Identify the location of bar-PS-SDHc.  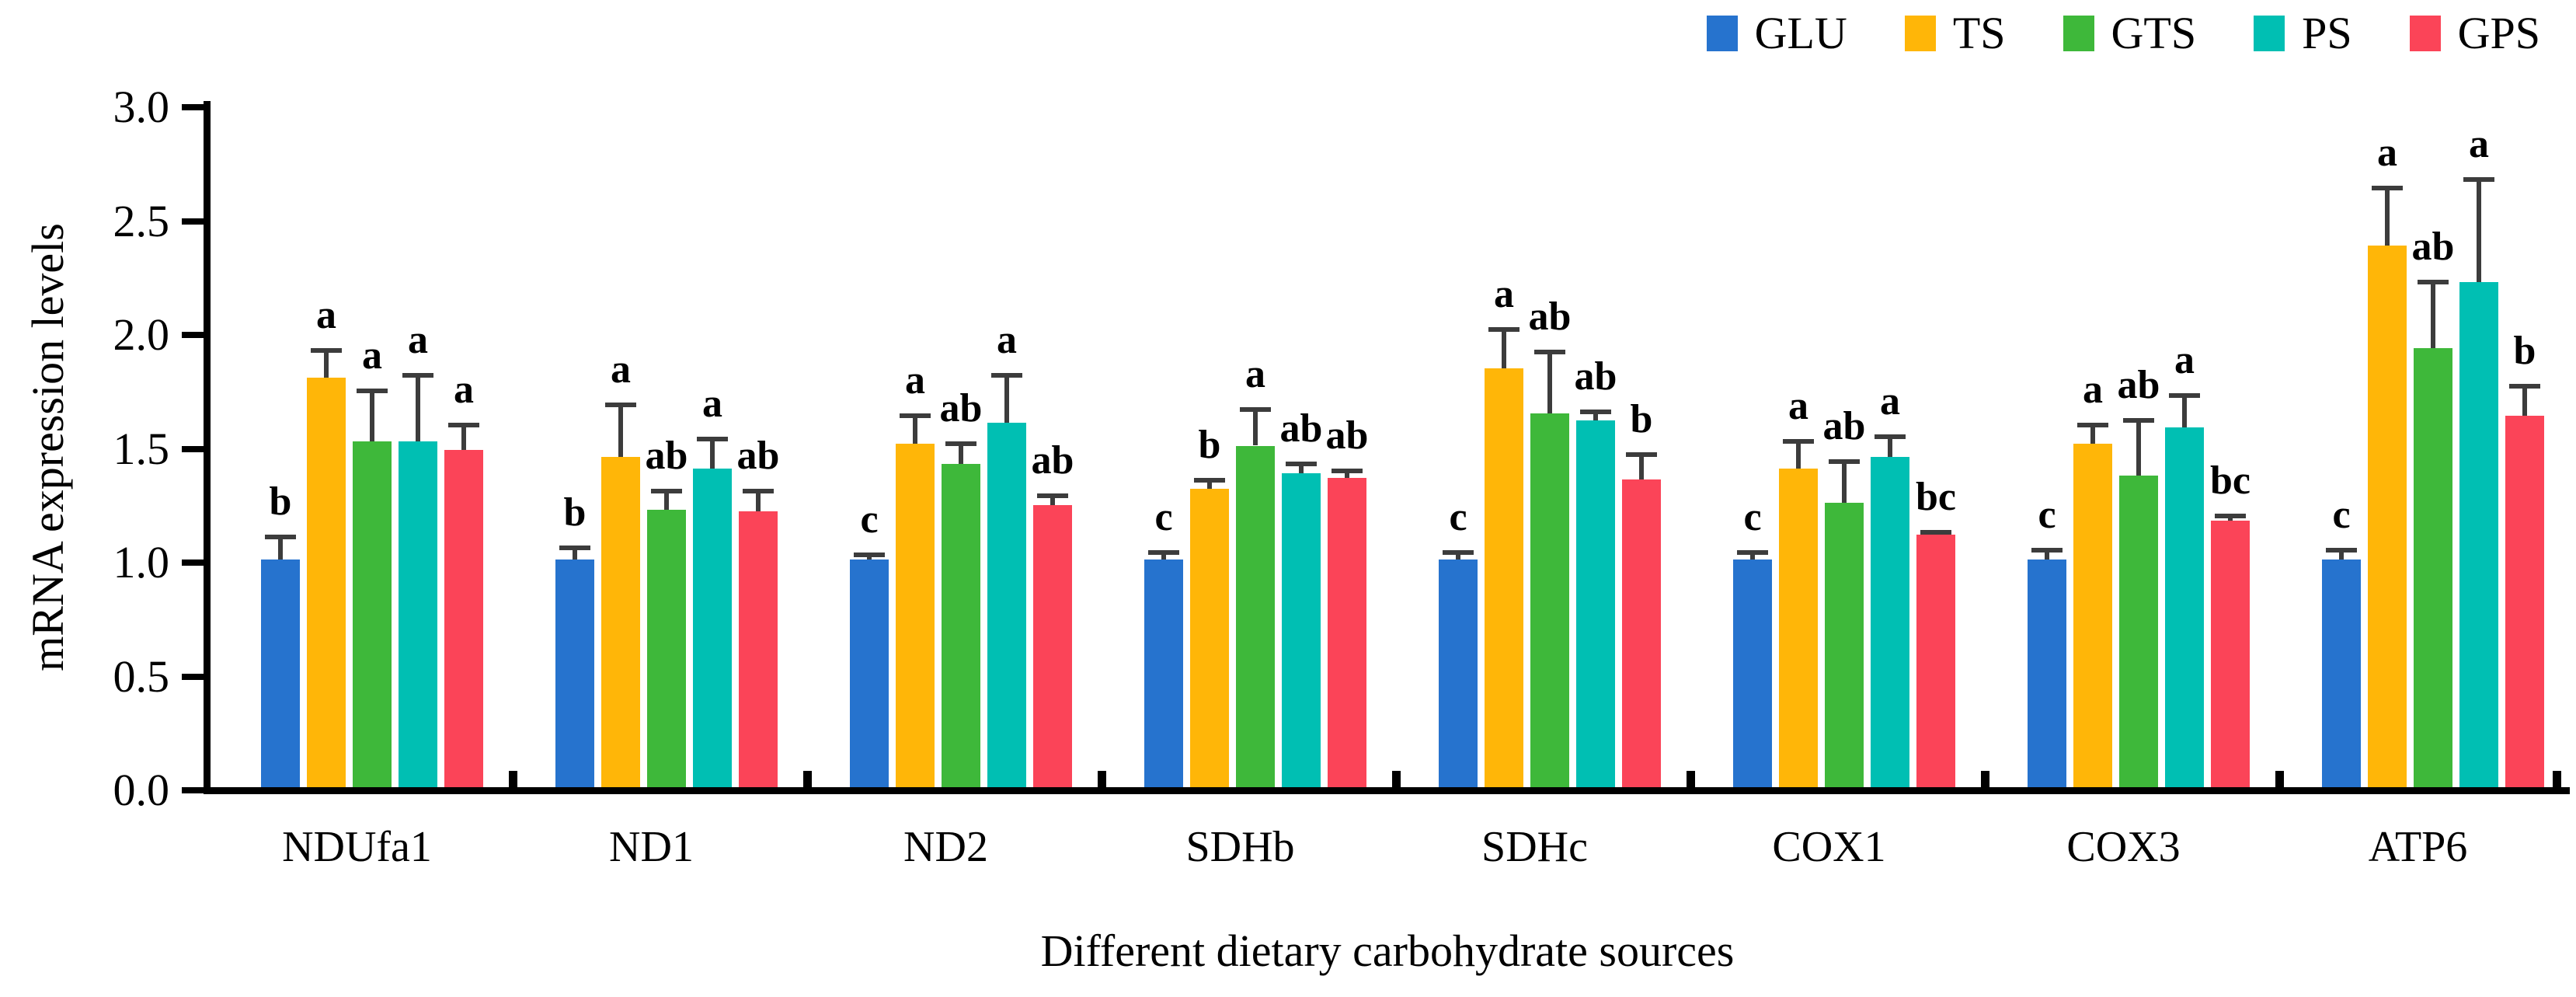
(1595, 603).